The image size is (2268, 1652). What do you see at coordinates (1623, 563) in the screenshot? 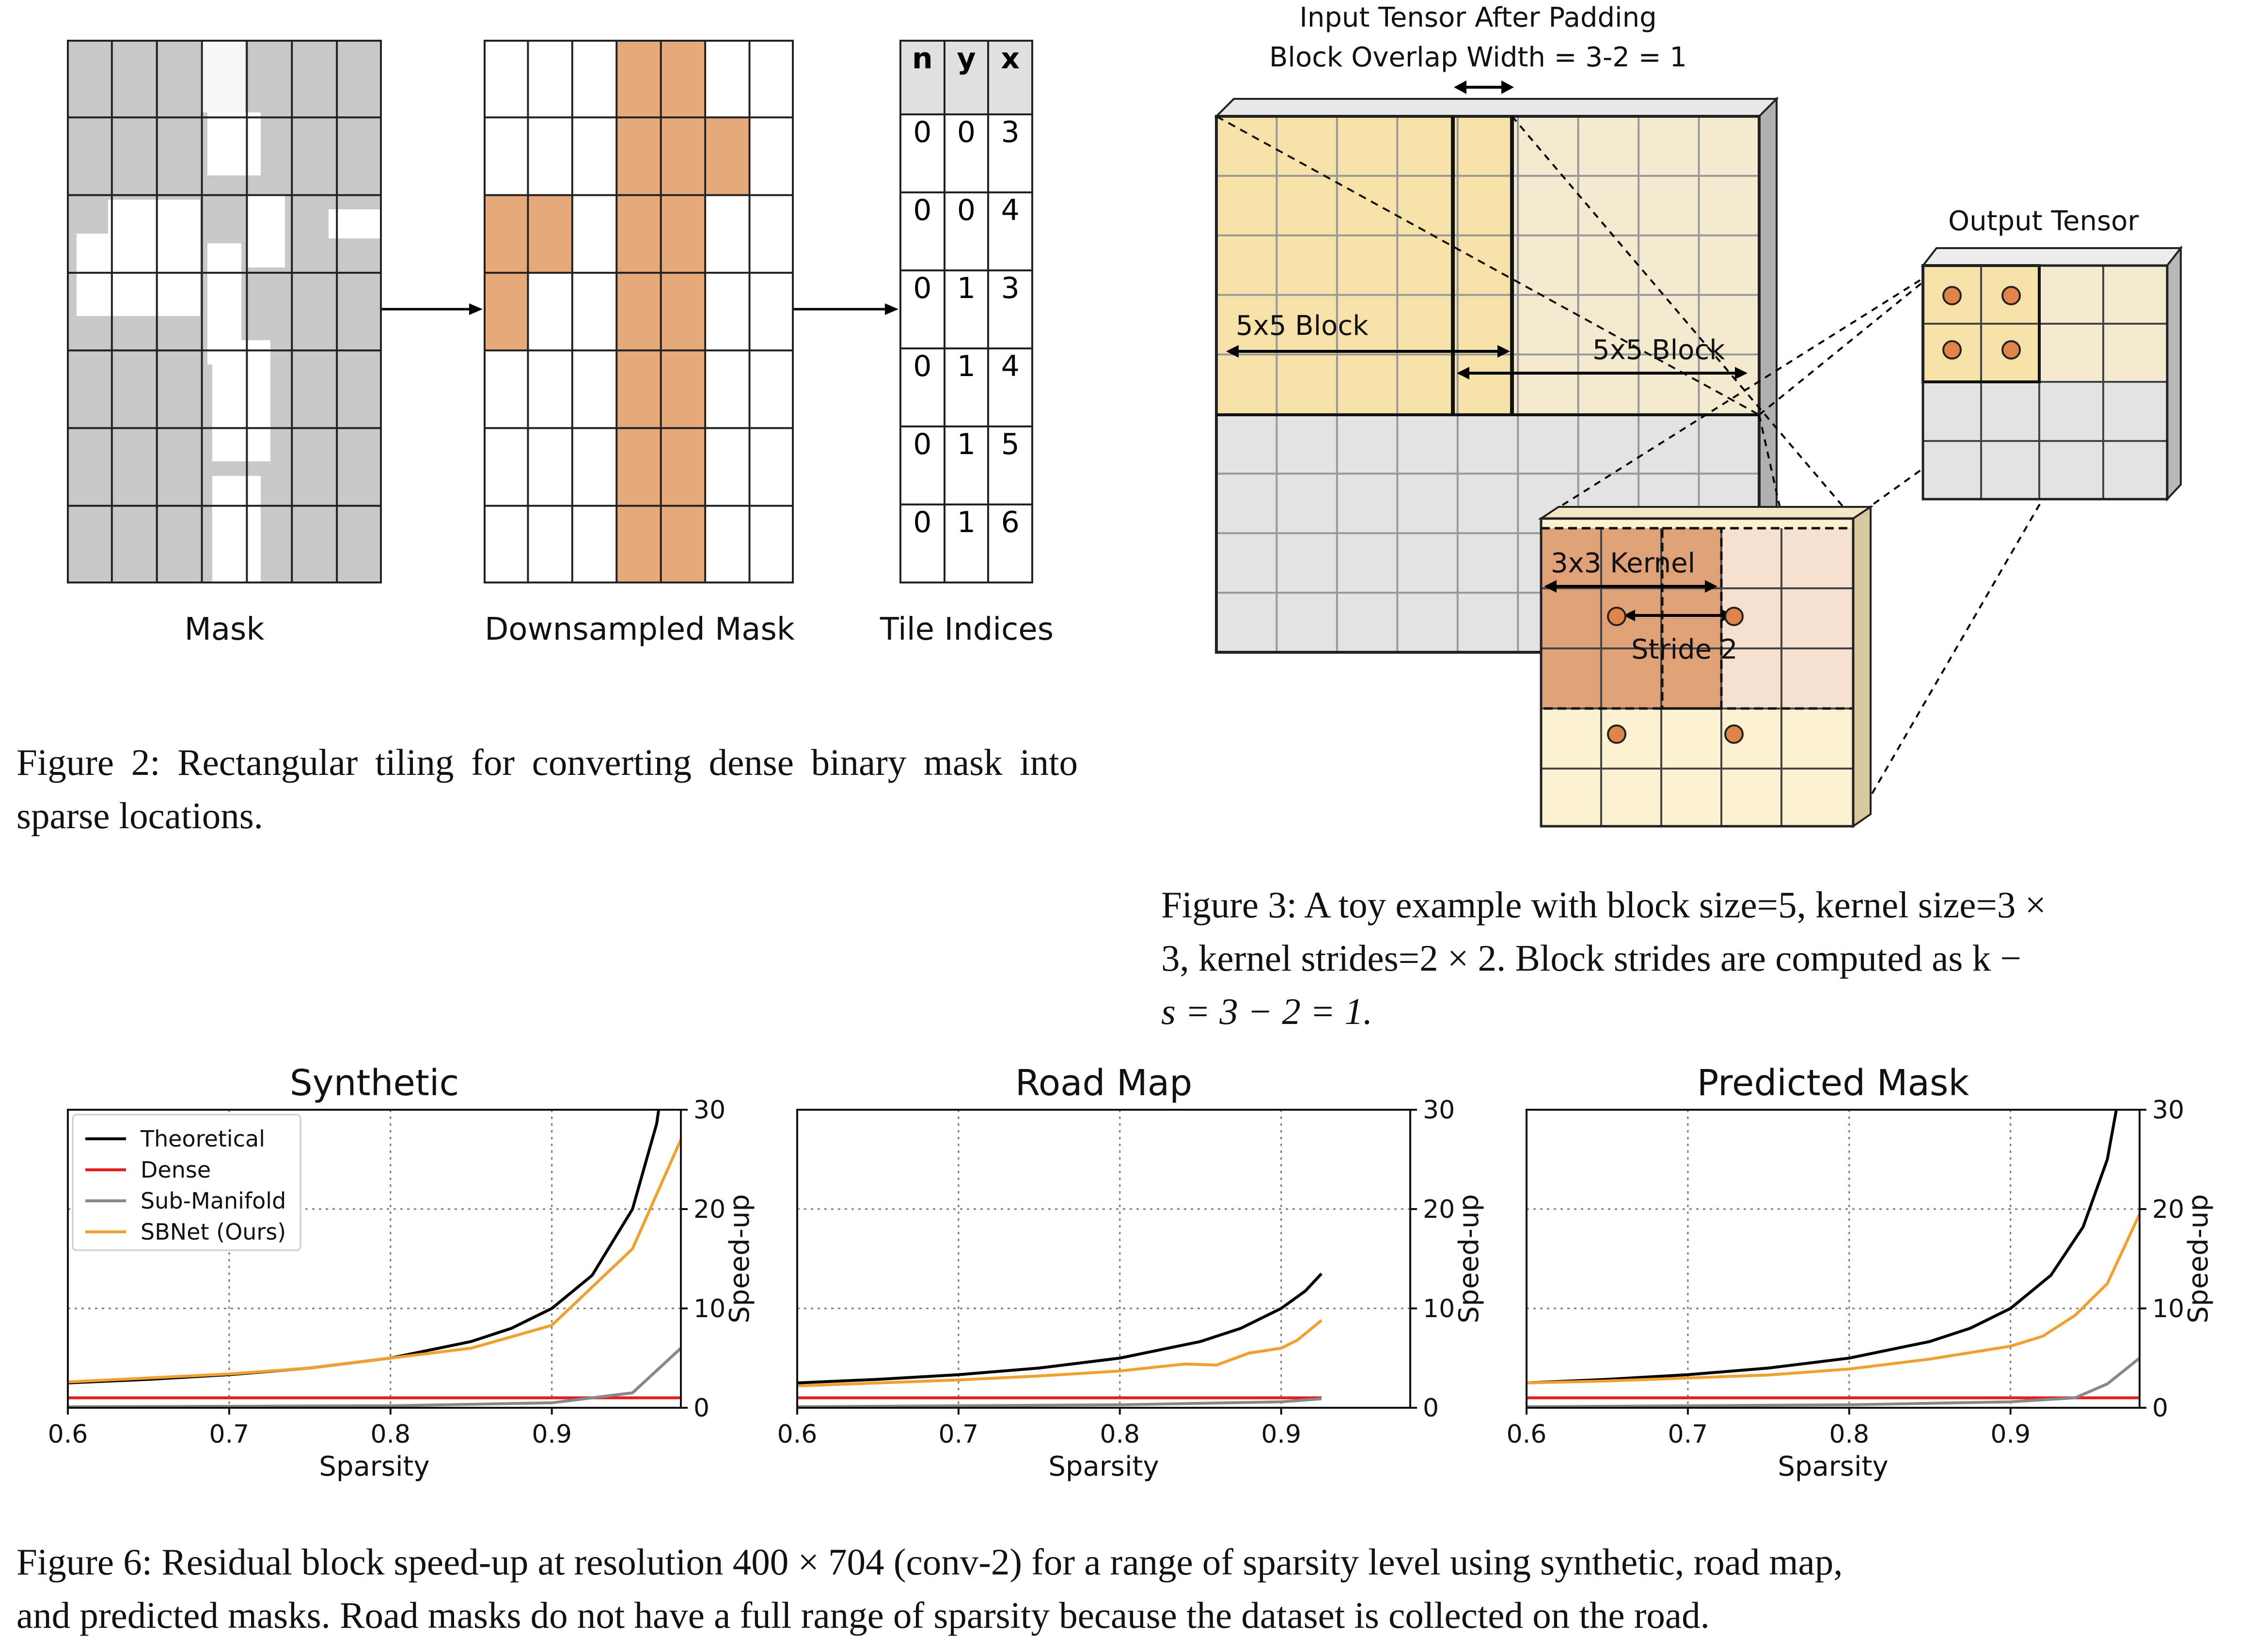
I see `kernel-label: 3x3 Kernel` at bounding box center [1623, 563].